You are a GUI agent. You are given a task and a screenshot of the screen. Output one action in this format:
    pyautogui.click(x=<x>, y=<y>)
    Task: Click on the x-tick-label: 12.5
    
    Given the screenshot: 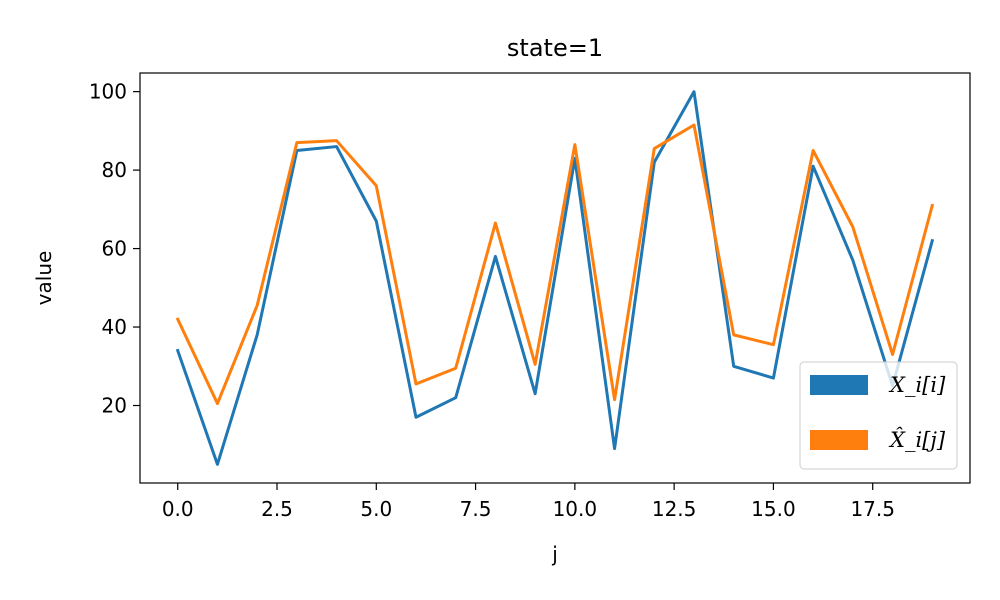 What is the action you would take?
    pyautogui.click(x=674, y=509)
    